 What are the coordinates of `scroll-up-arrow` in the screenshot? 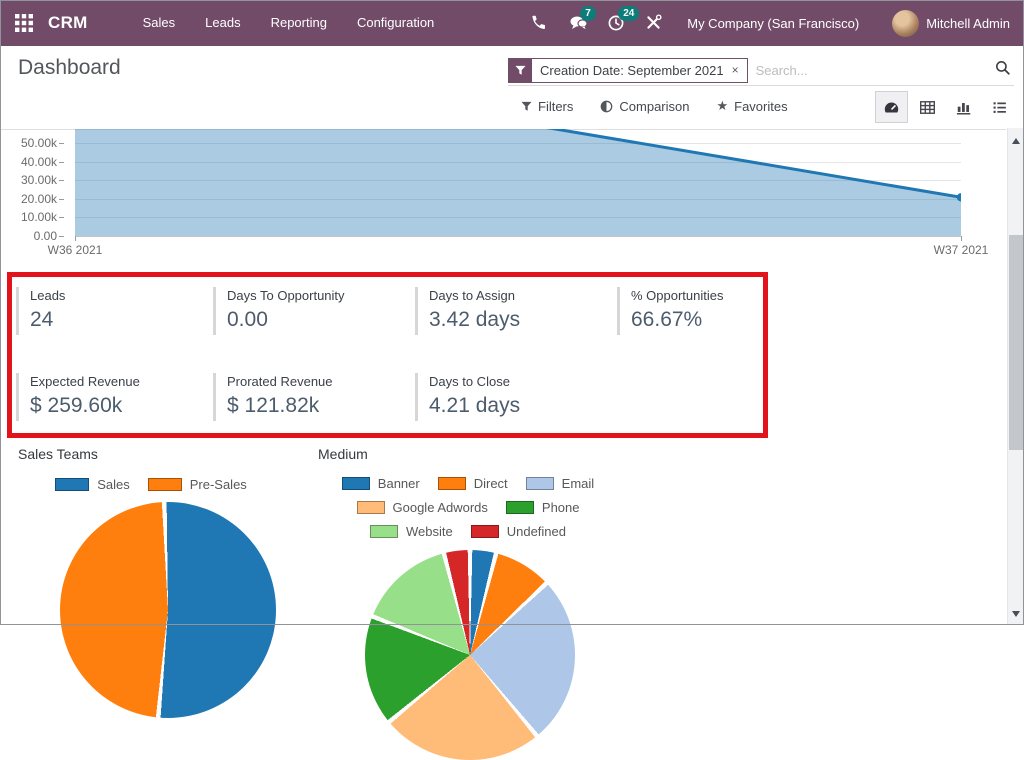 It's located at (1016, 141).